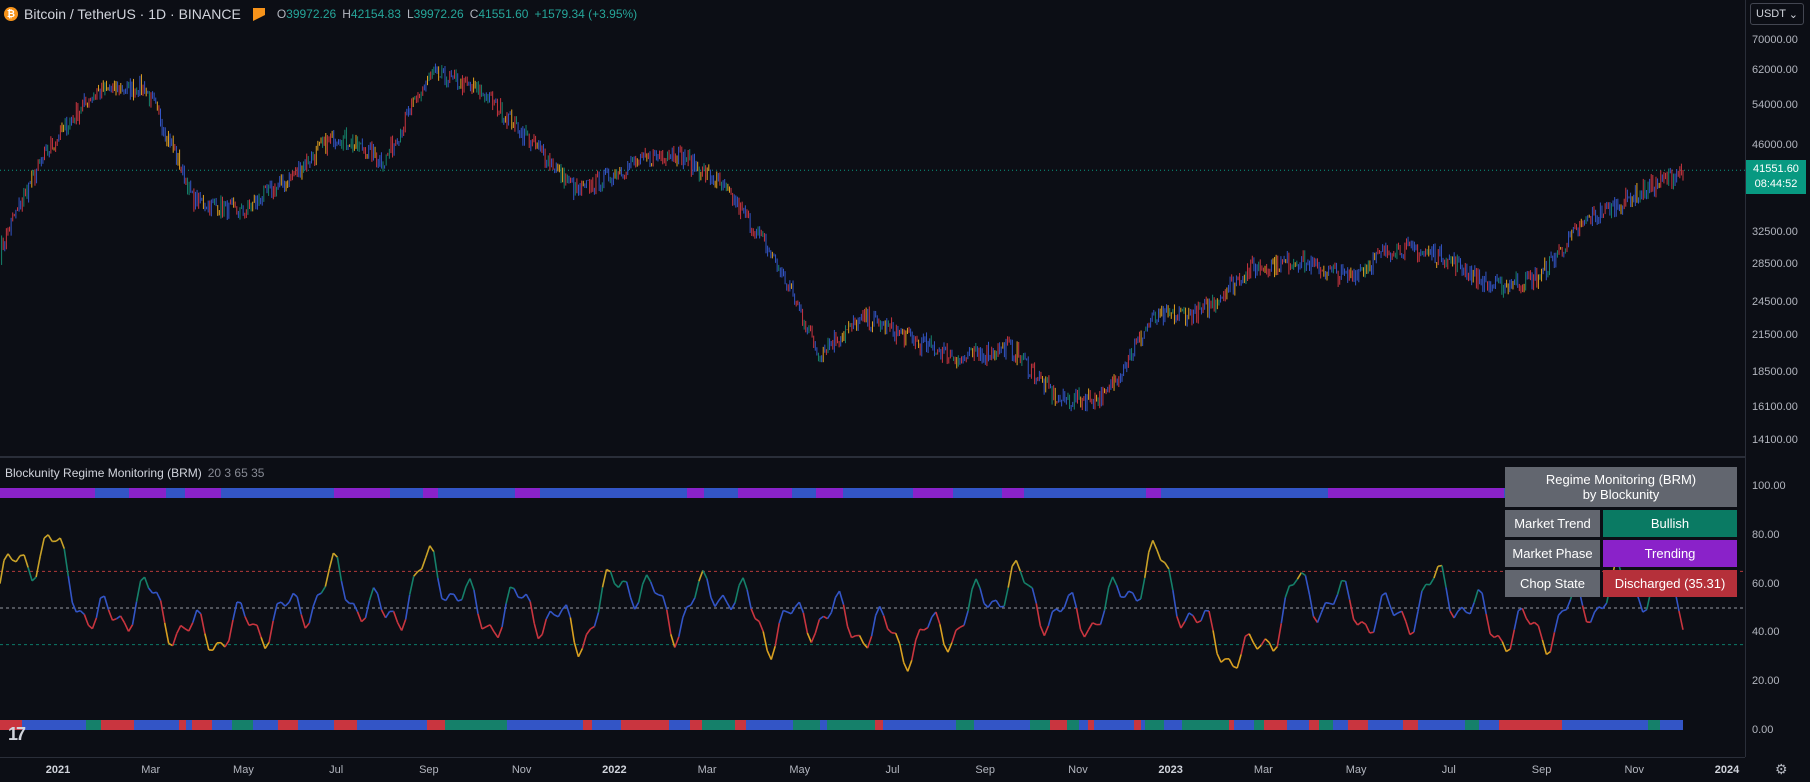 This screenshot has width=1810, height=782. I want to click on time-axis-label: Jul, so click(892, 770).